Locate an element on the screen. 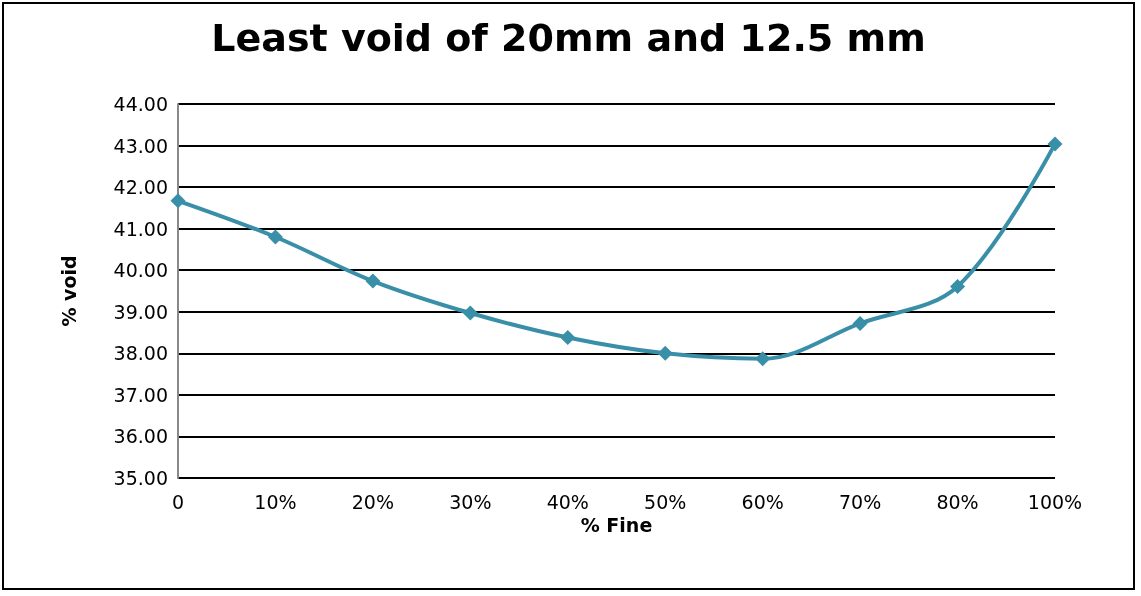  y-tick-label: 40.00 is located at coordinates (140, 270).